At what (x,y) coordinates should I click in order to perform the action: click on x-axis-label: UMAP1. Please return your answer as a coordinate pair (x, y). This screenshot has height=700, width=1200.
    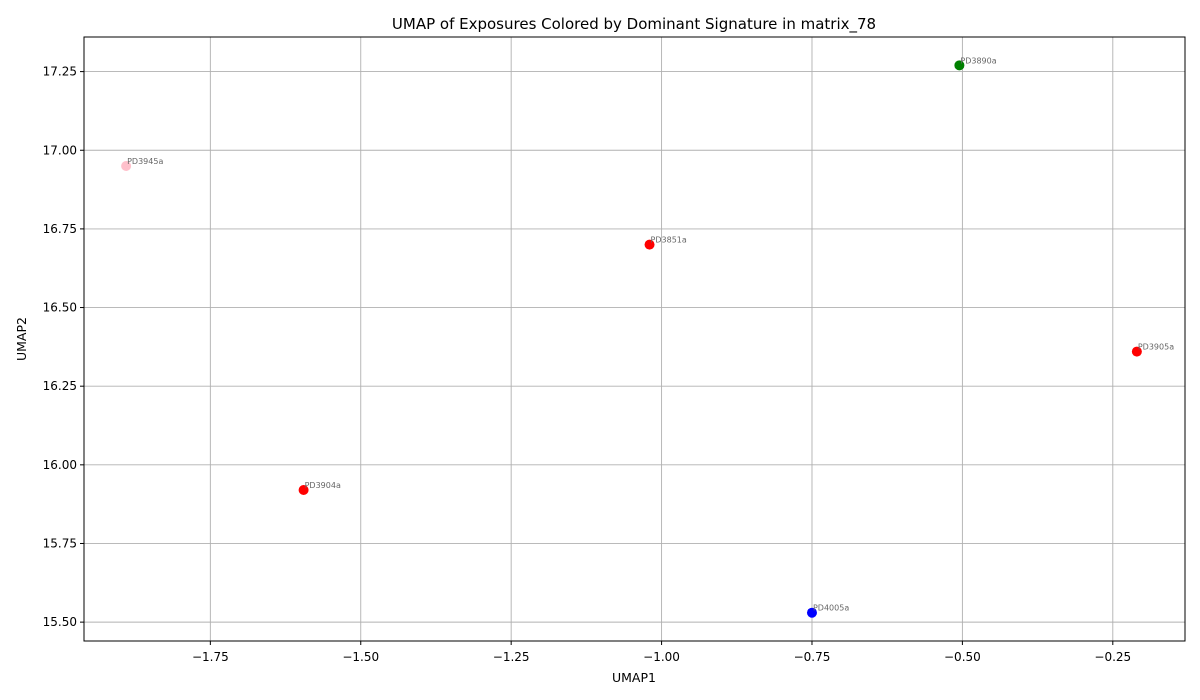
    Looking at the image, I should click on (634, 677).